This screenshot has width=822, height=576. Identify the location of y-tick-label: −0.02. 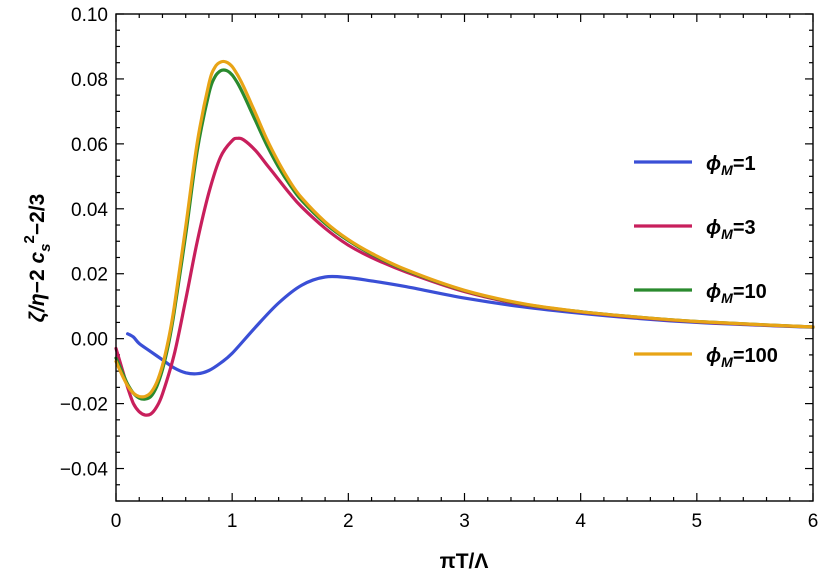
(84, 405).